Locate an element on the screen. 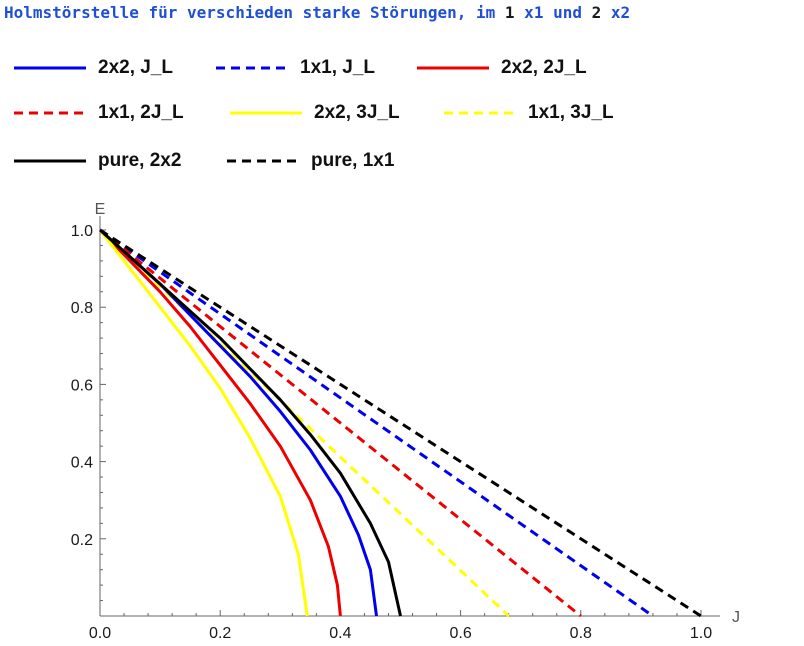  y-tick-label: 0.6 is located at coordinates (82, 385).